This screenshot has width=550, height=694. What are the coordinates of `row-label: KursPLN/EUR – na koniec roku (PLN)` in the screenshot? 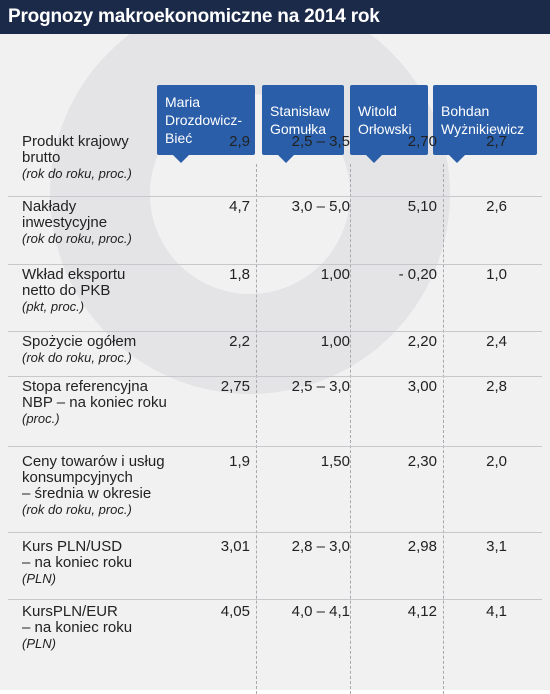 It's located at (117, 628).